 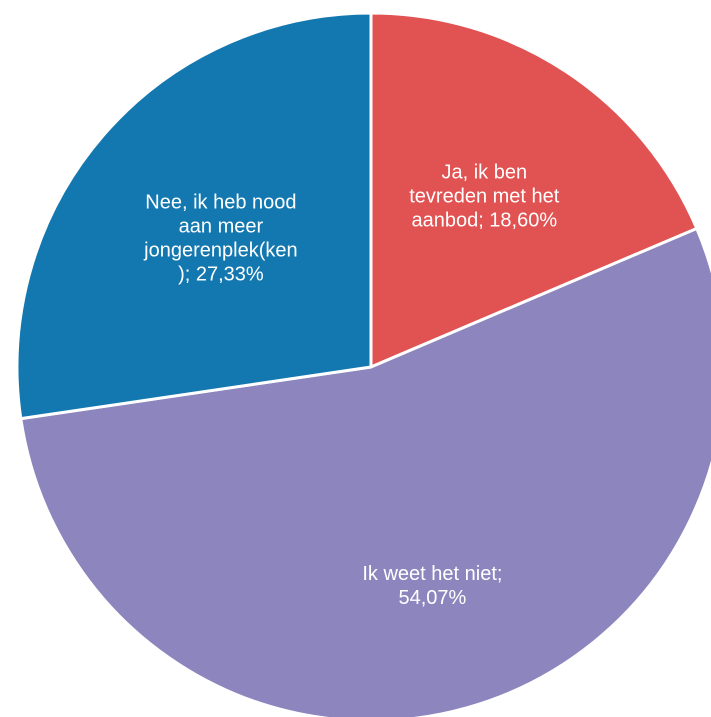 What do you see at coordinates (221, 227) in the screenshot?
I see `pie-slice-label-line: aan meer` at bounding box center [221, 227].